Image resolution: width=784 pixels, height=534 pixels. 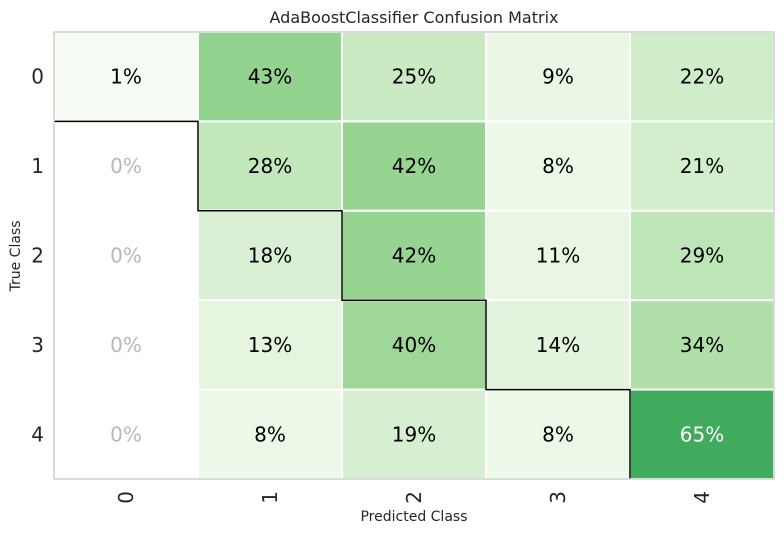 I want to click on cell-label-r4-c1: 8%, so click(x=270, y=434).